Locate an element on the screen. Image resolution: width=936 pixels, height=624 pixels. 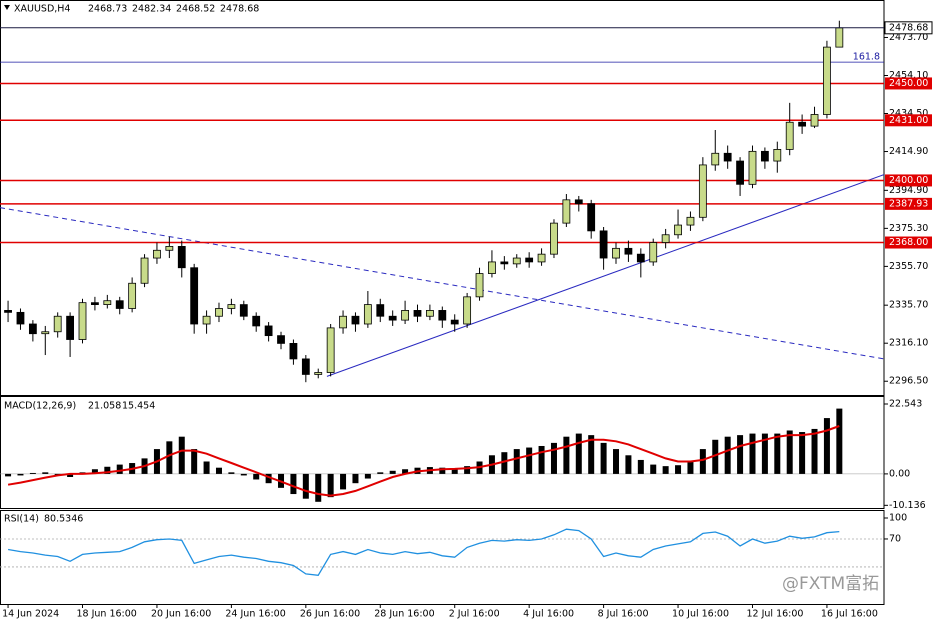
y-tick-label: 2355.70 is located at coordinates (908, 266).